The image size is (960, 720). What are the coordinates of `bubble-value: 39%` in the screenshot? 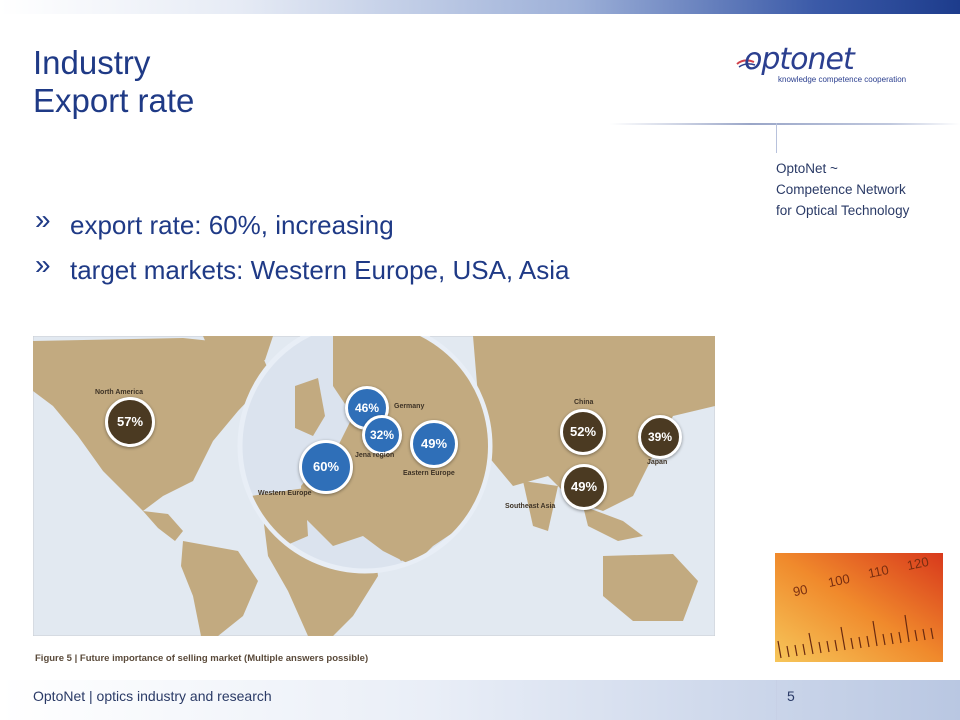 It's located at (660, 437).